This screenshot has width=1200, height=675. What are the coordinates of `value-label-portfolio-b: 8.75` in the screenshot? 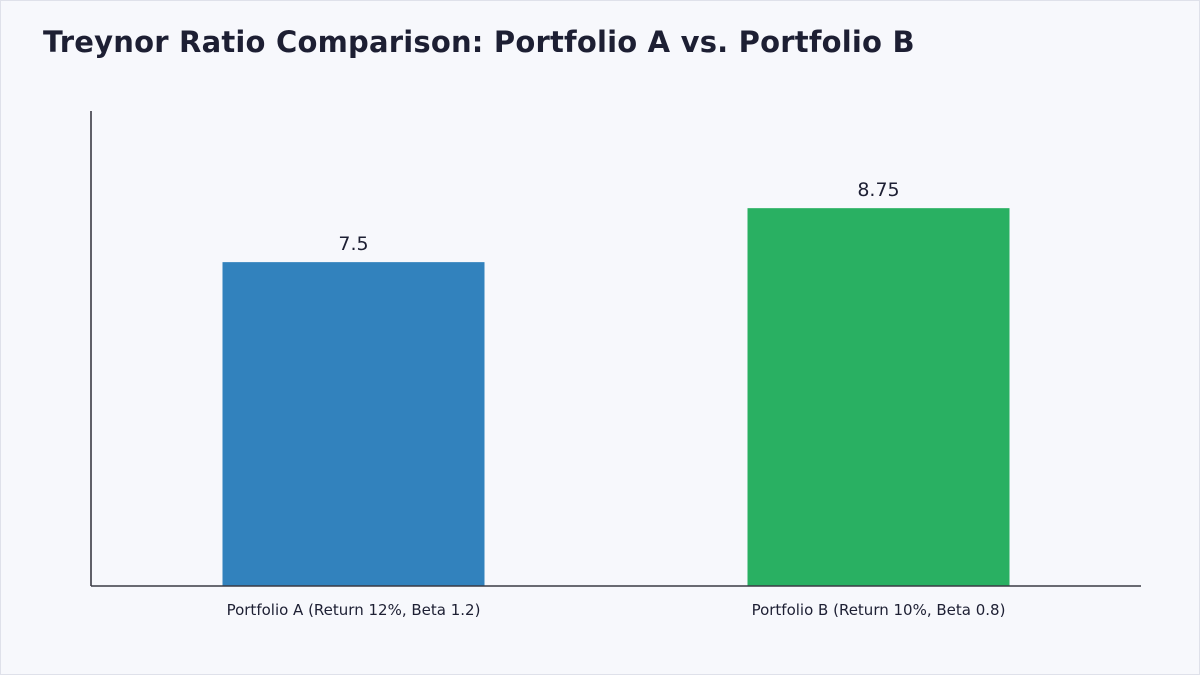 It's located at (878, 190).